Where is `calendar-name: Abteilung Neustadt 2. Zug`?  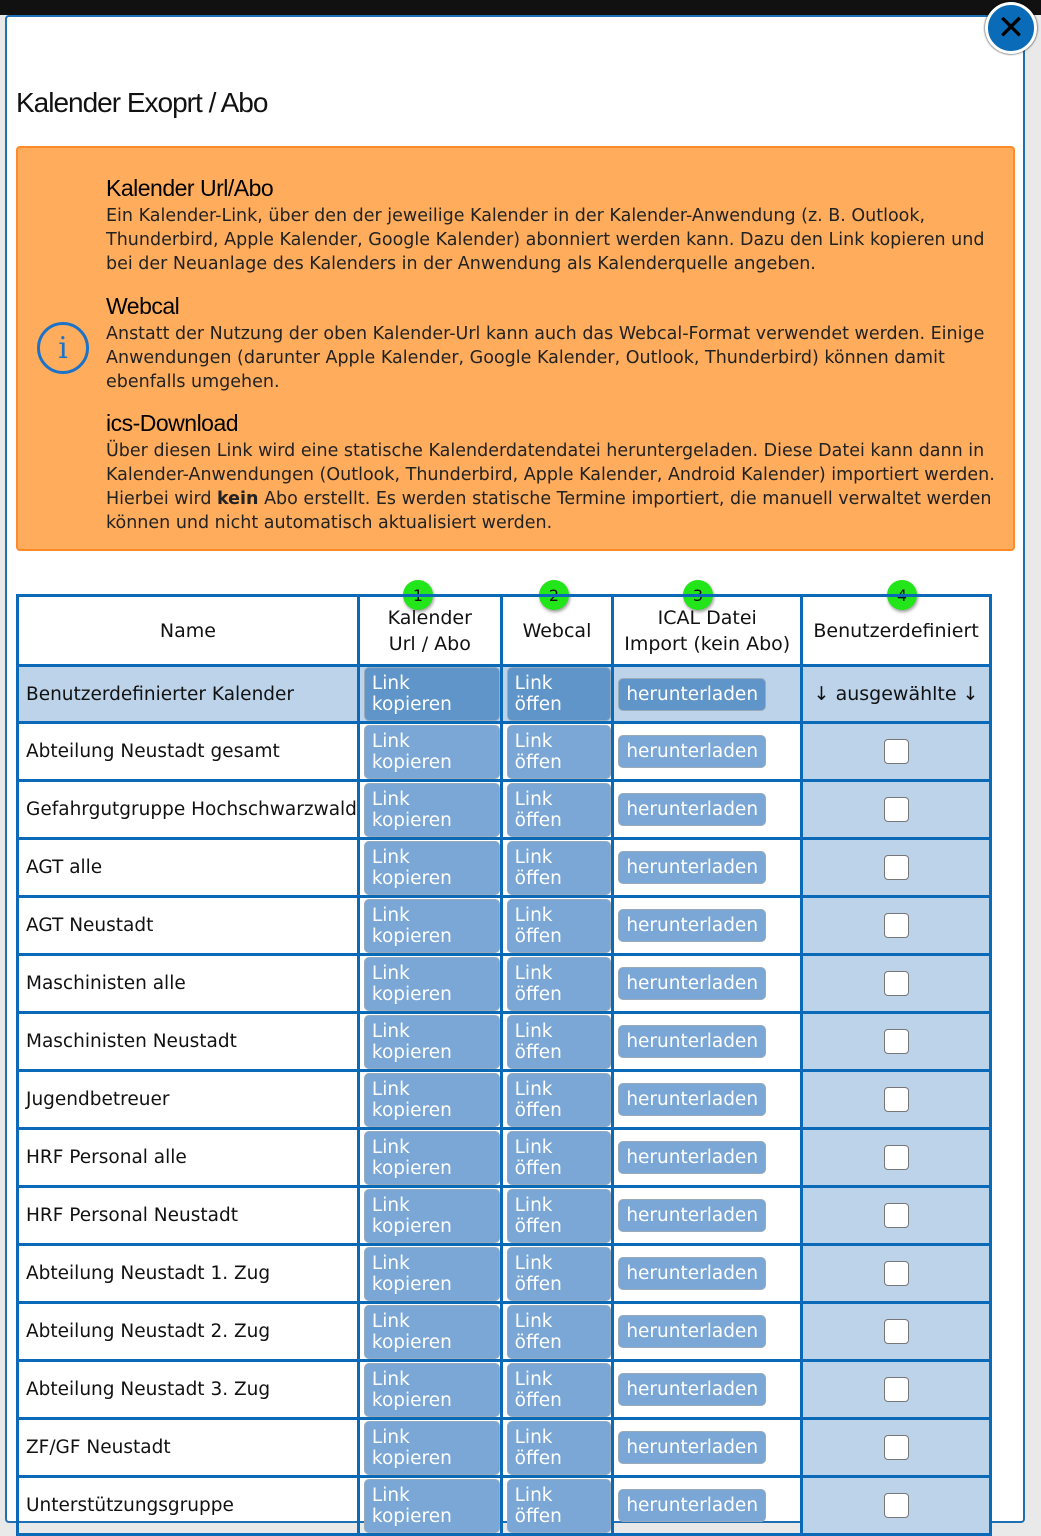
calendar-name: Abteilung Neustadt 2. Zug is located at coordinates (188, 1331).